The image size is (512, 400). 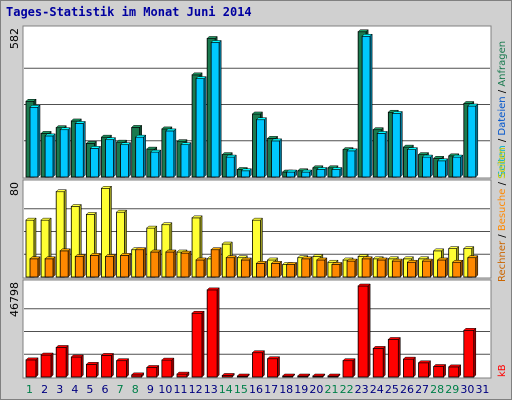 What do you see at coordinates (29, 389) in the screenshot?
I see `x-tick-label: 1` at bounding box center [29, 389].